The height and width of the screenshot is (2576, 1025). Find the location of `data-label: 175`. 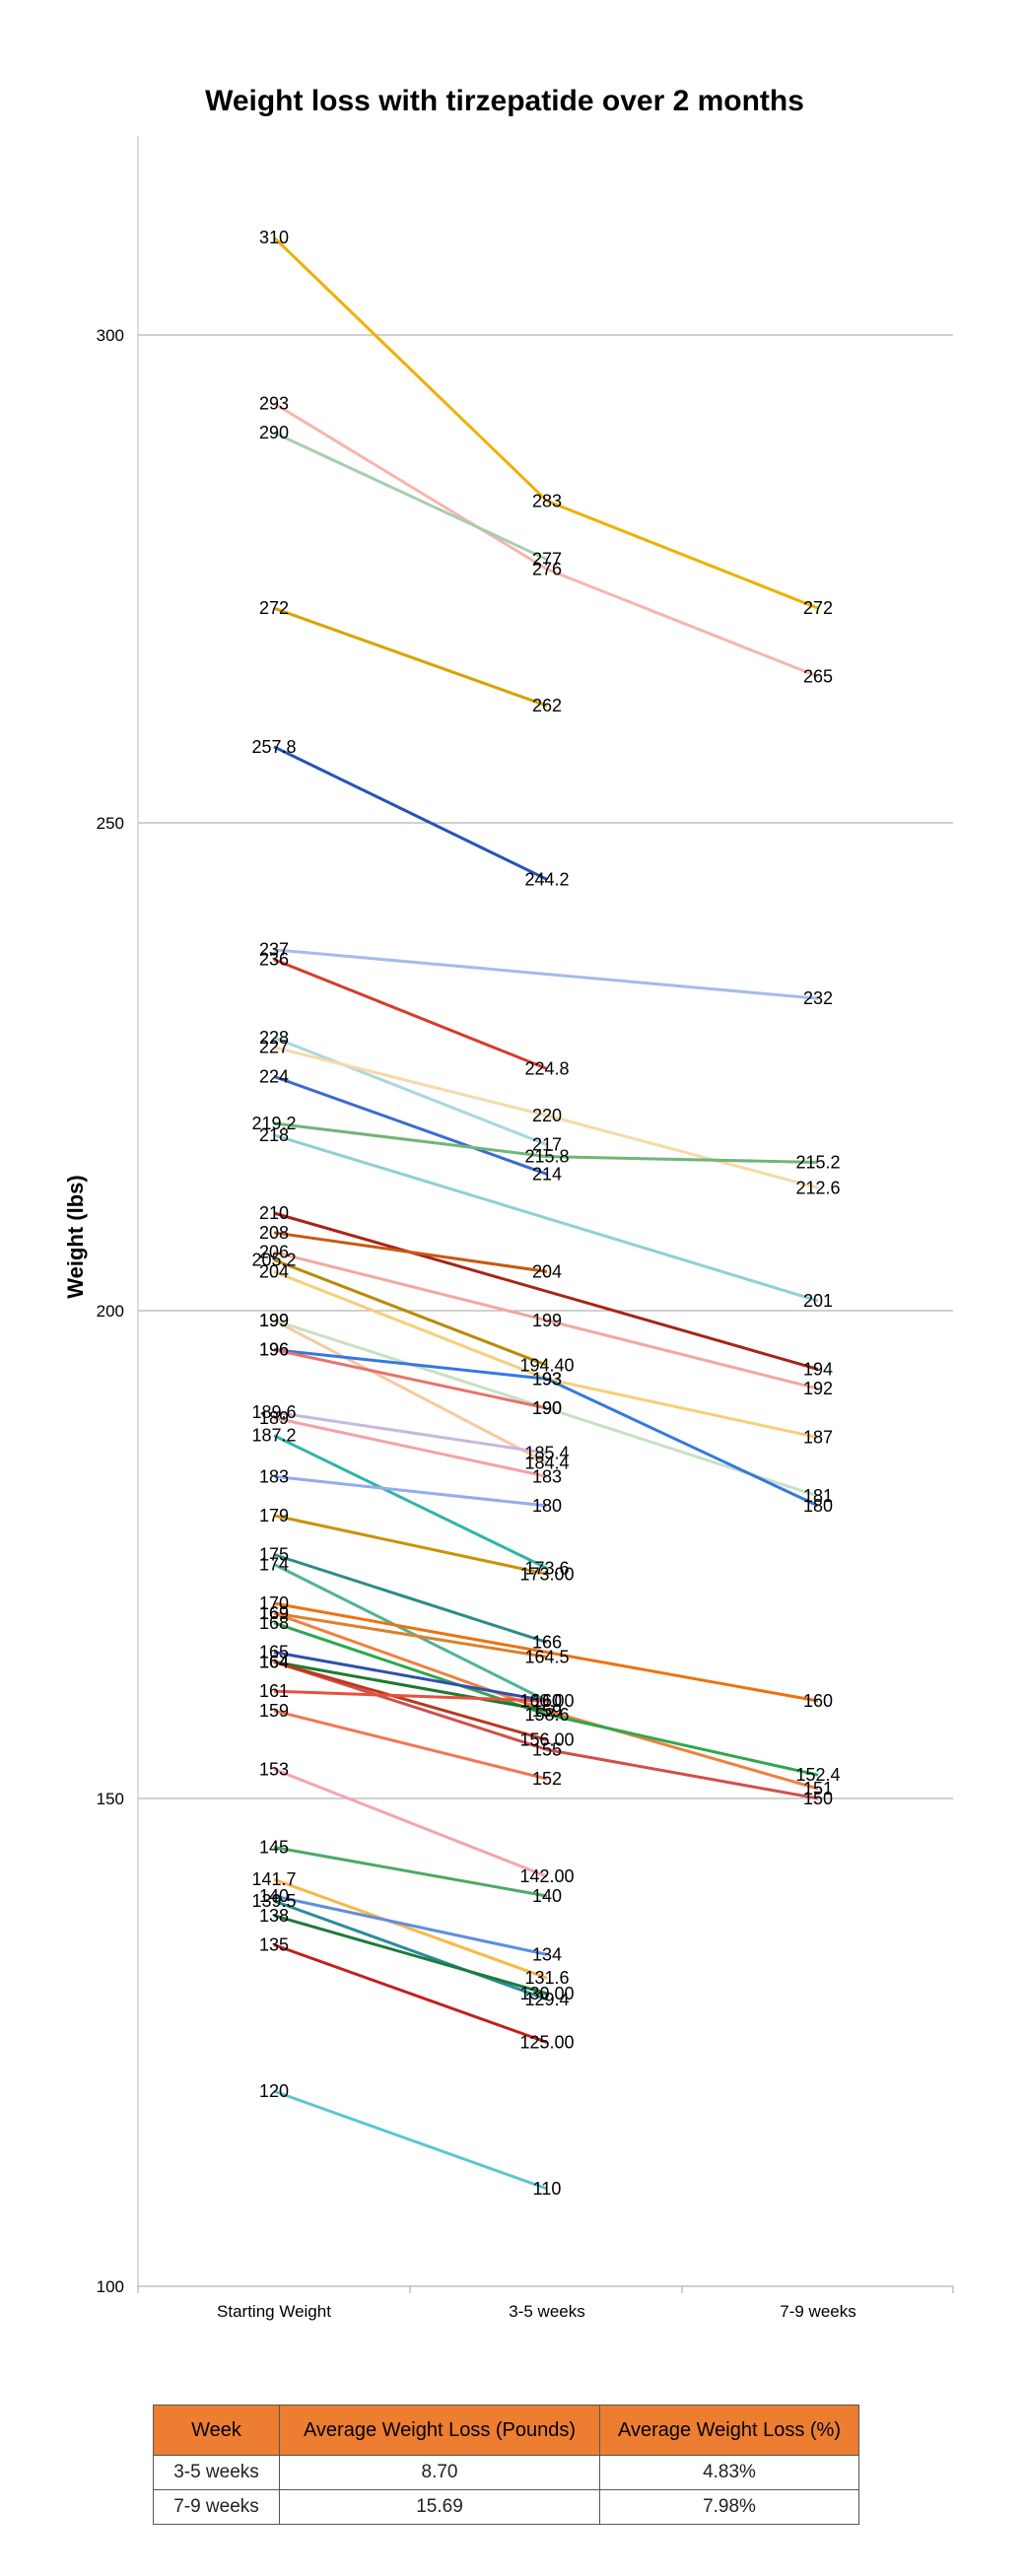

data-label: 175 is located at coordinates (274, 1555).